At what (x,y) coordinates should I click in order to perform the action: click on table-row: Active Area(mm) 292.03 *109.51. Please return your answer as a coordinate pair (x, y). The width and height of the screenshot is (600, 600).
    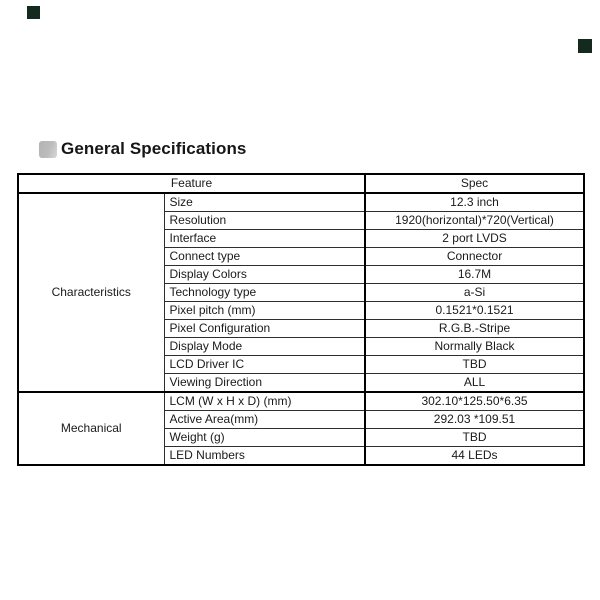
    Looking at the image, I should click on (301, 419).